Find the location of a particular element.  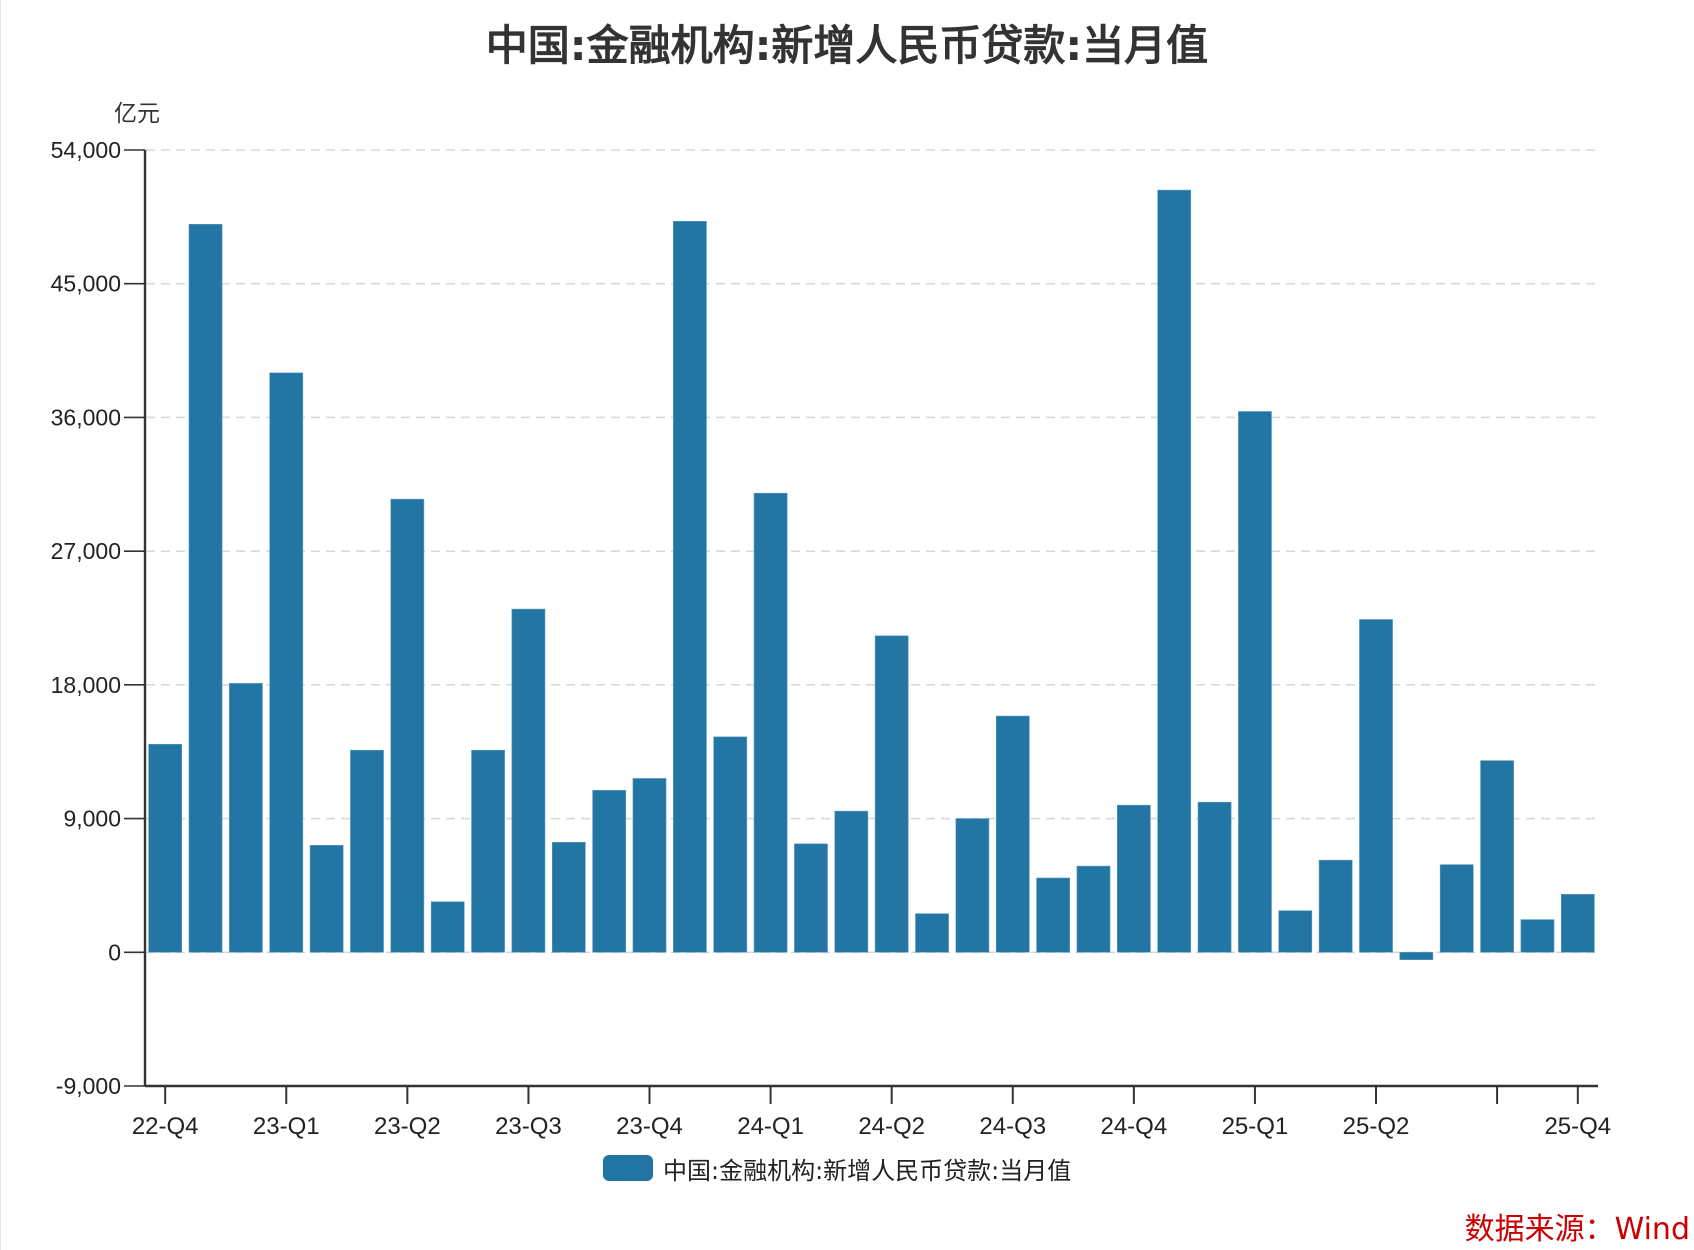

y-tick-label: 9,000 is located at coordinates (92, 819).